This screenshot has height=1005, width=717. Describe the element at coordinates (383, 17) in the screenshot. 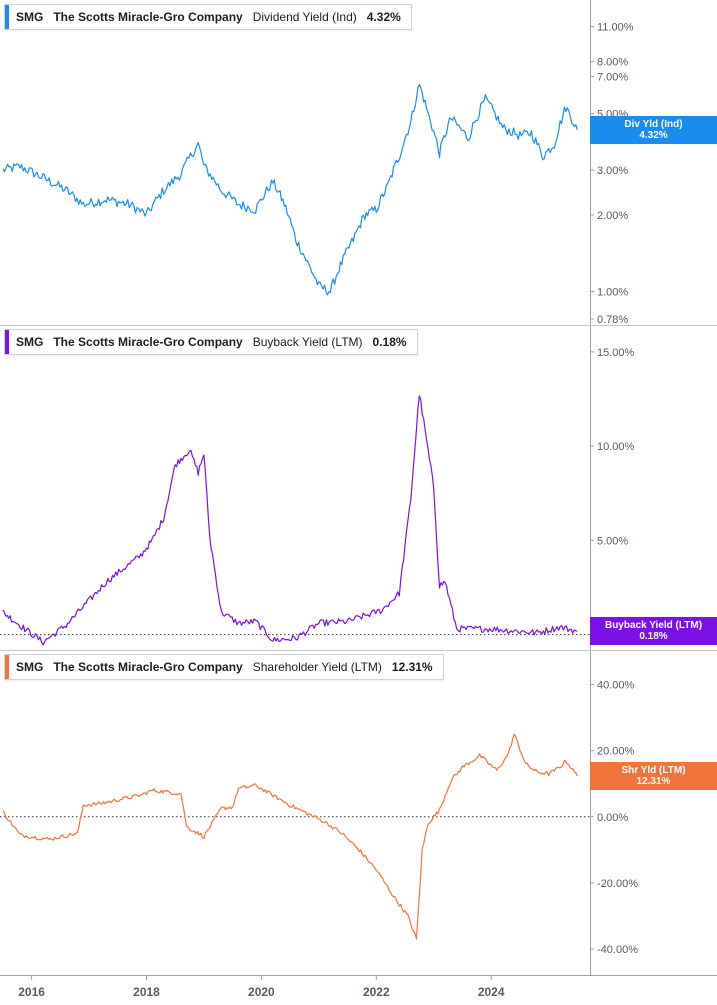

I see `metric-value: 4.32%` at that location.